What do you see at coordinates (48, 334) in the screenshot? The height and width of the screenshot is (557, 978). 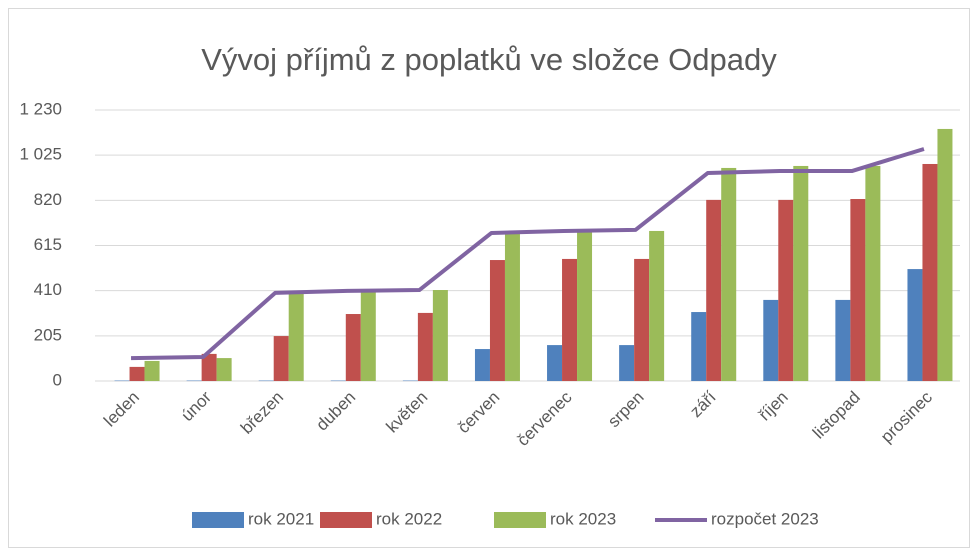 I see `y-tick-label: 205` at bounding box center [48, 334].